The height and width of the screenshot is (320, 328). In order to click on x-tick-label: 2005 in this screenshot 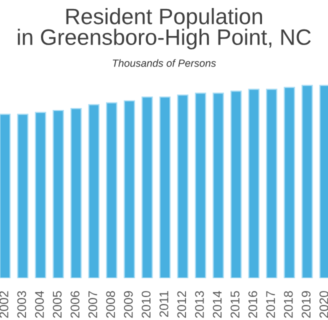, I will do `click(57, 304)`.